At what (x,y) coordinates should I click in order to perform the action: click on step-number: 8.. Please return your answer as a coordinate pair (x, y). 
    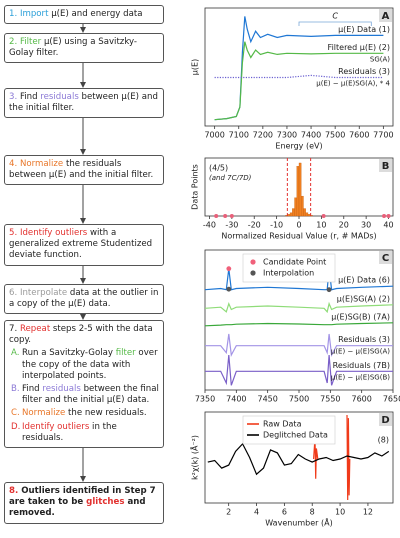
    Looking at the image, I should click on (14, 491).